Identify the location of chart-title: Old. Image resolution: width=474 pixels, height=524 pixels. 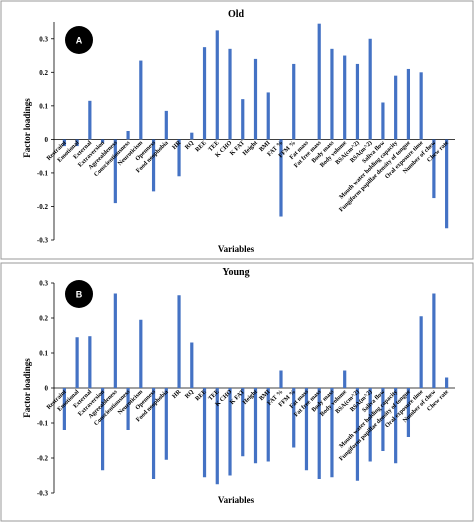
(236, 14).